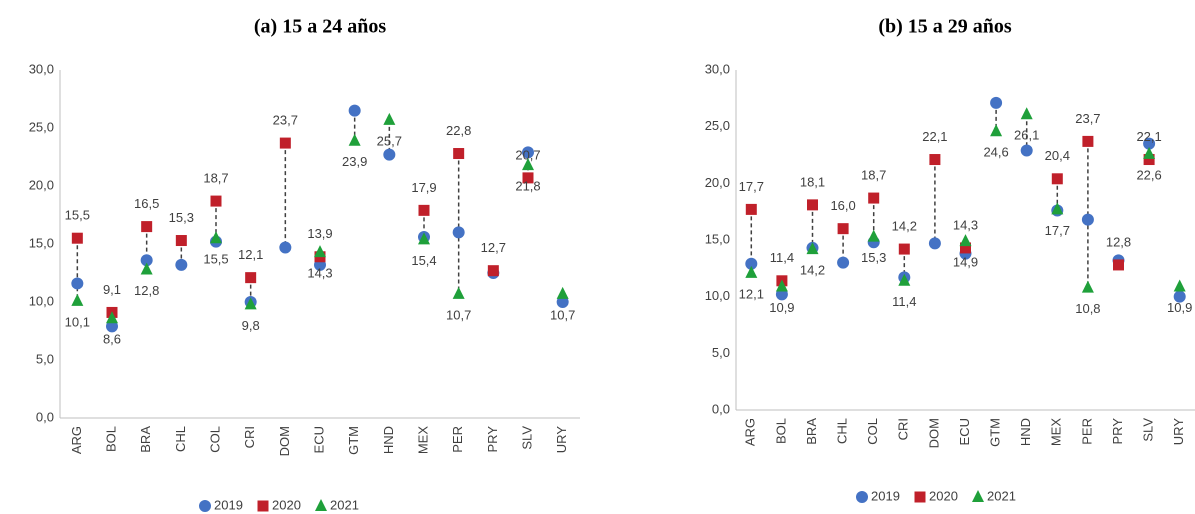  What do you see at coordinates (45, 358) in the screenshot?
I see `y-tick-label: 5,0` at bounding box center [45, 358].